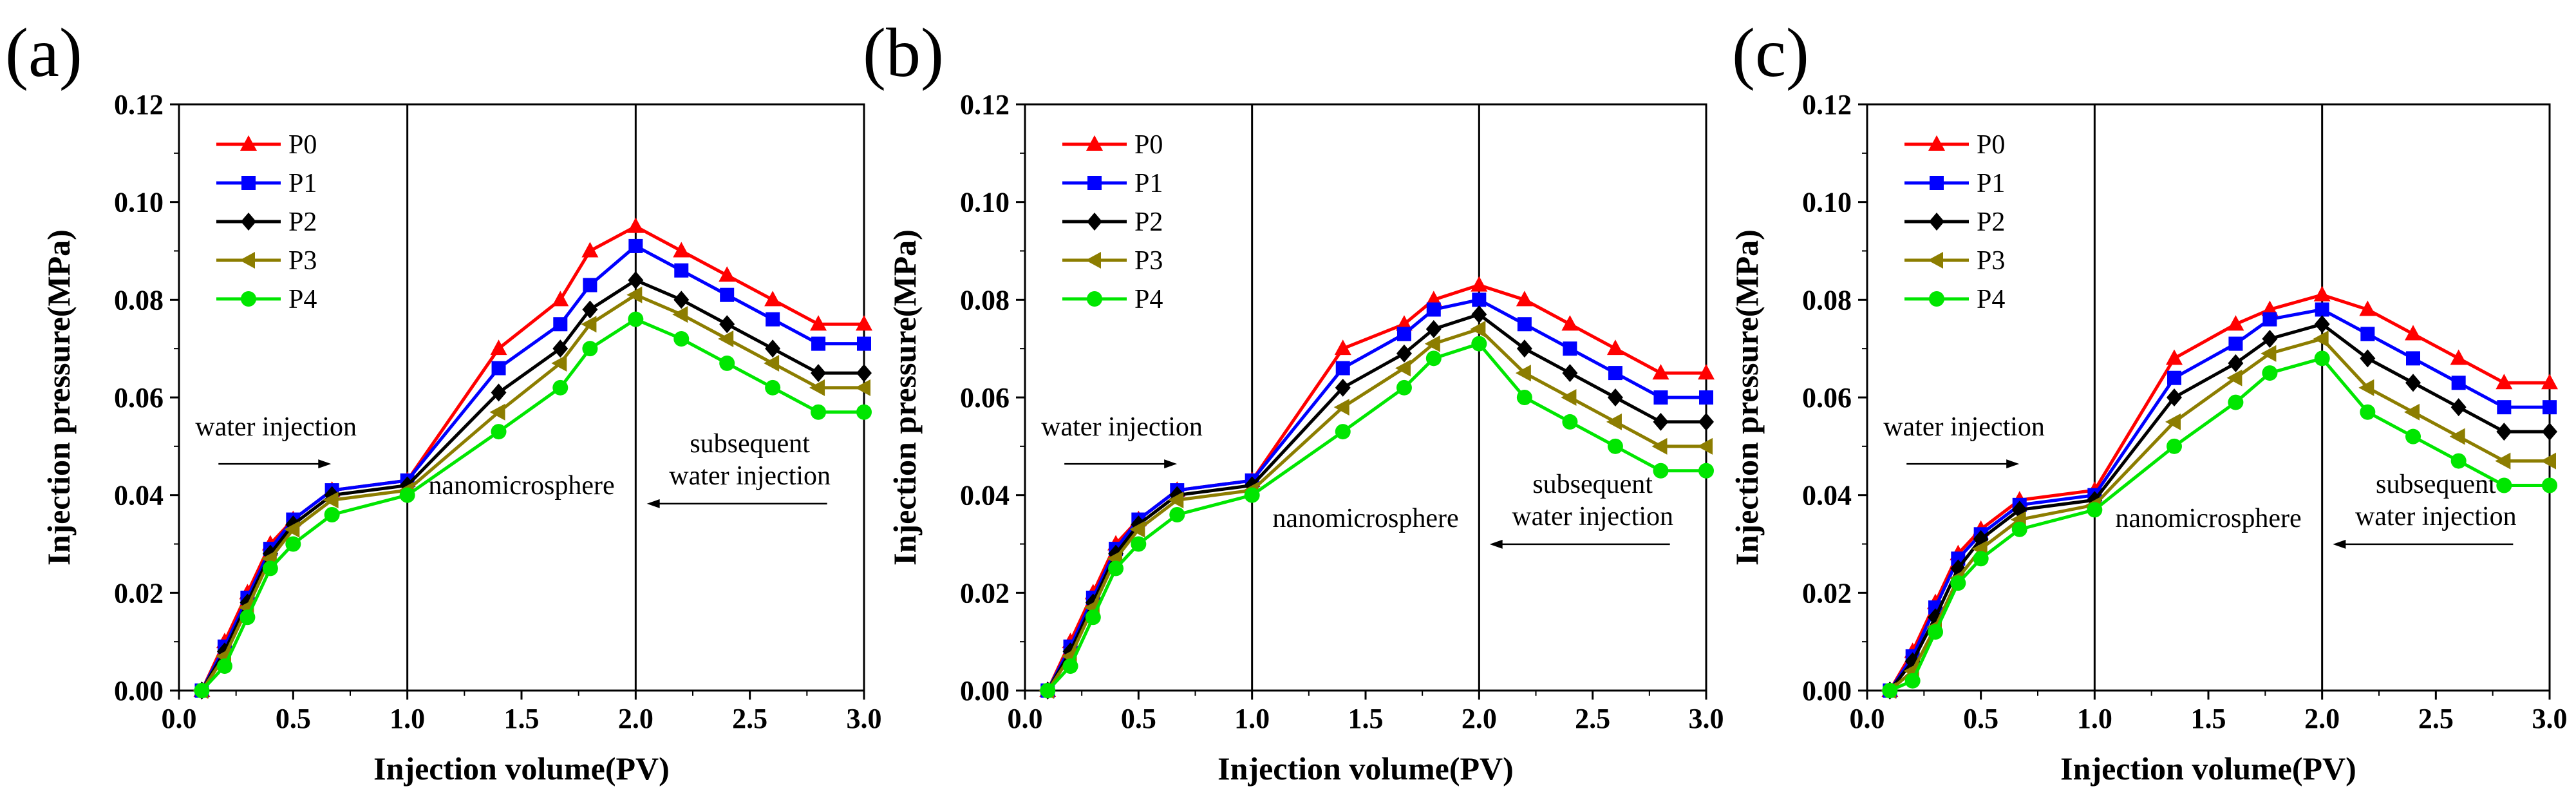  Describe the element at coordinates (2208, 518) in the screenshot. I see `annotation-nanomicrosphere: nanomicrosphere` at that location.